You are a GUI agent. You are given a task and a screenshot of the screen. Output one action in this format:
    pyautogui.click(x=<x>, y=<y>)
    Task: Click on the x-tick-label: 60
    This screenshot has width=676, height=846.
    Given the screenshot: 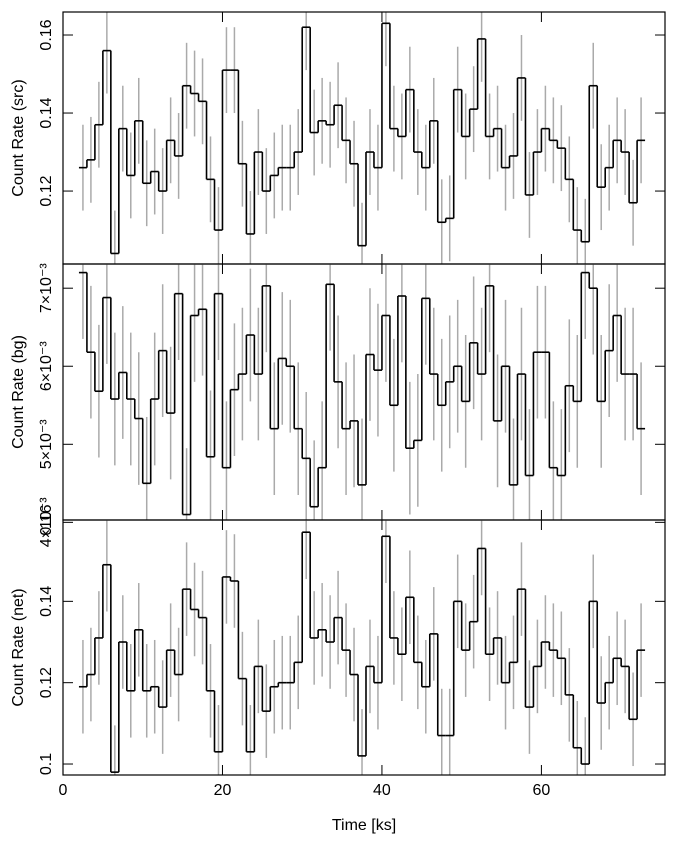 What is the action you would take?
    pyautogui.click(x=542, y=790)
    